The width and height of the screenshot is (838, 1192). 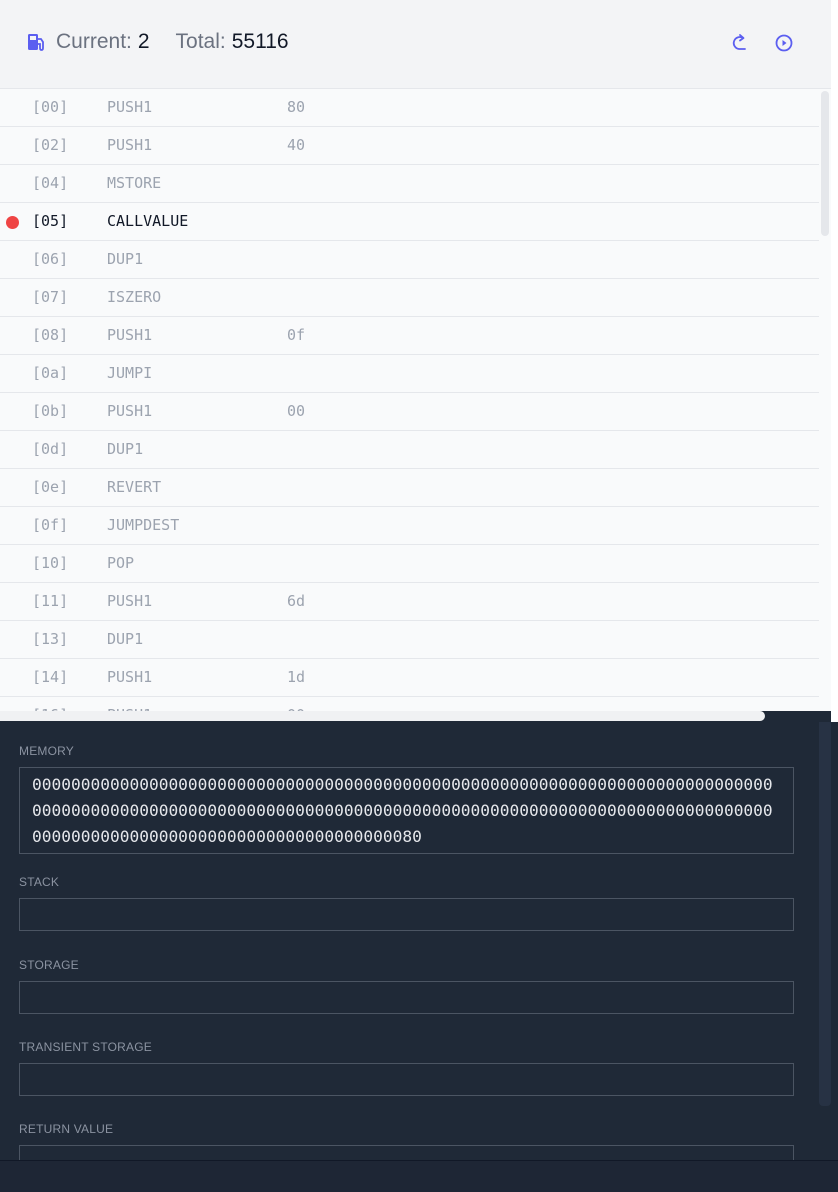 I want to click on opcode-name: MSTORE, so click(x=134, y=183).